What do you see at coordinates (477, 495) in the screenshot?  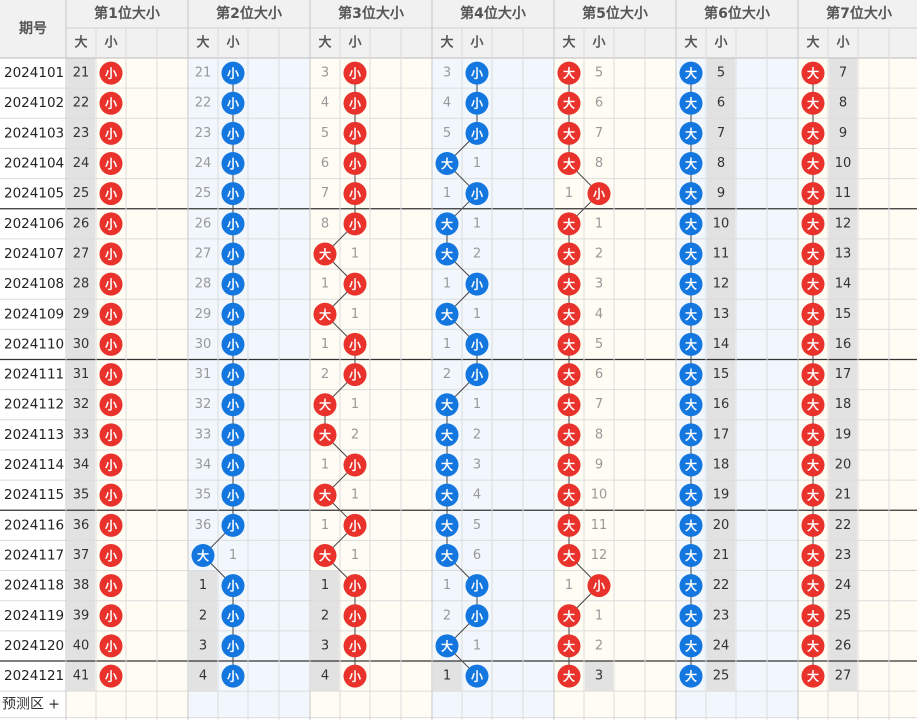 I see `miss-count: 4` at bounding box center [477, 495].